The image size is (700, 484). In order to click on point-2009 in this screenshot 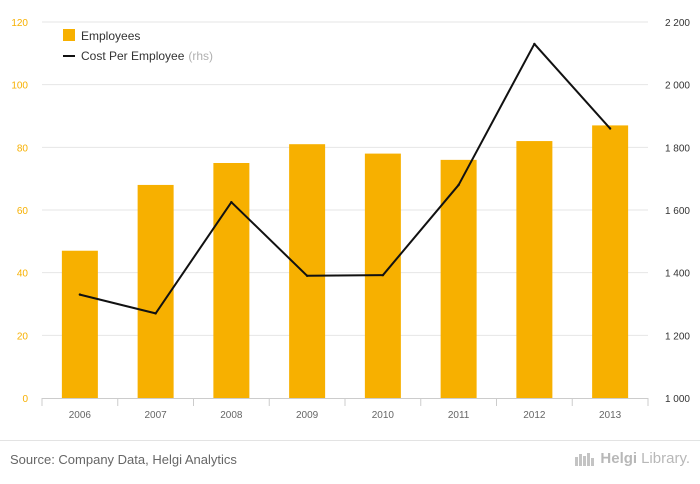, I will do `click(307, 275)`.